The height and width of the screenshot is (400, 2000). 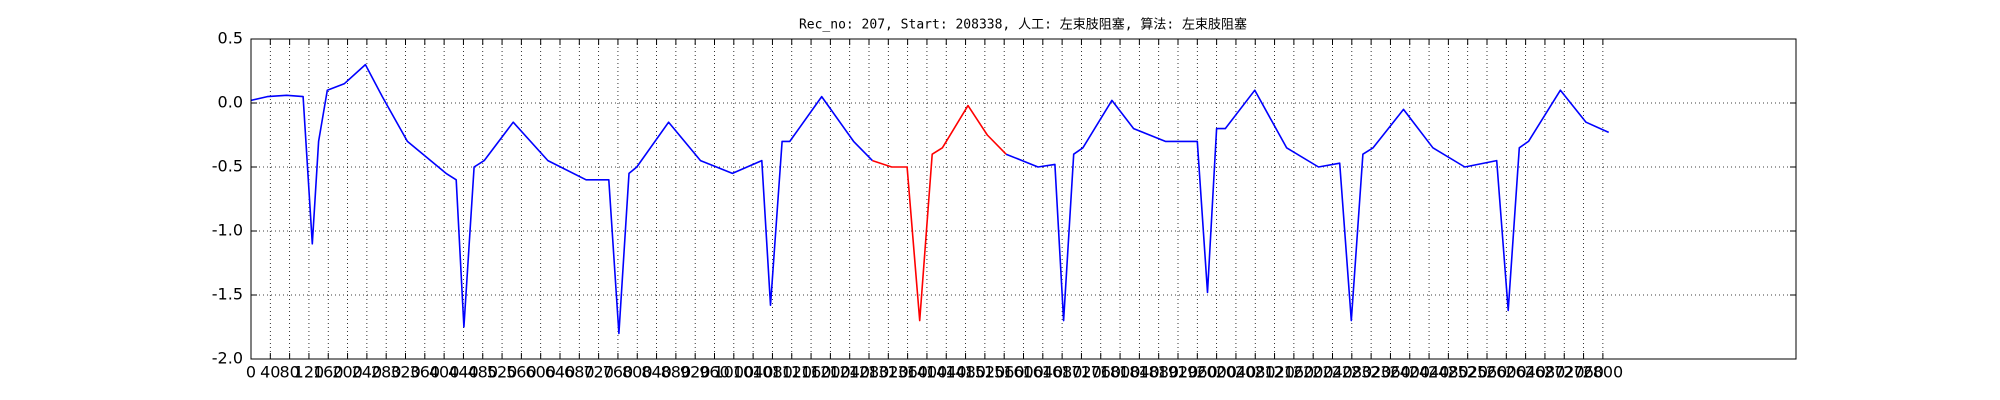 I want to click on x-tick-label: 0, so click(x=251, y=372).